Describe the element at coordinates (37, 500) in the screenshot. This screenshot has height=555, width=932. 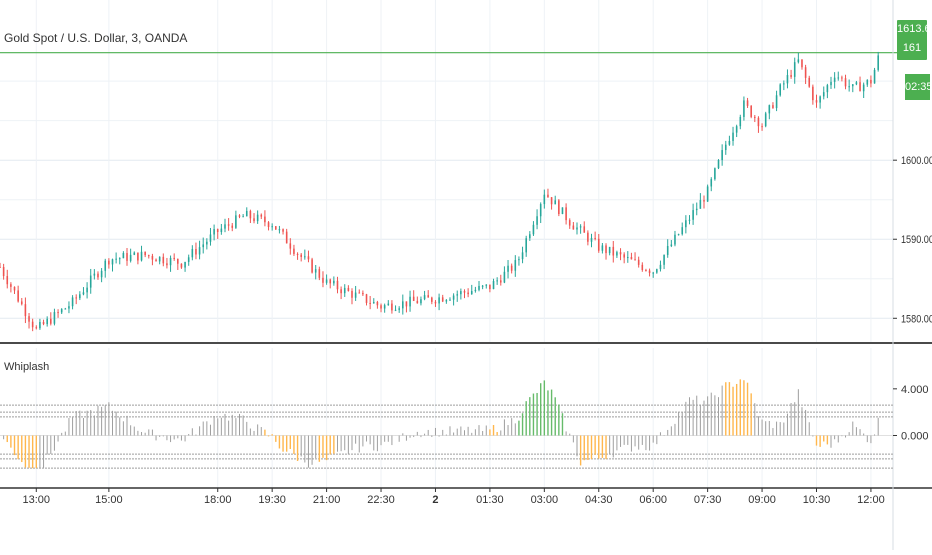
I see `time-tick-label: 13:00` at that location.